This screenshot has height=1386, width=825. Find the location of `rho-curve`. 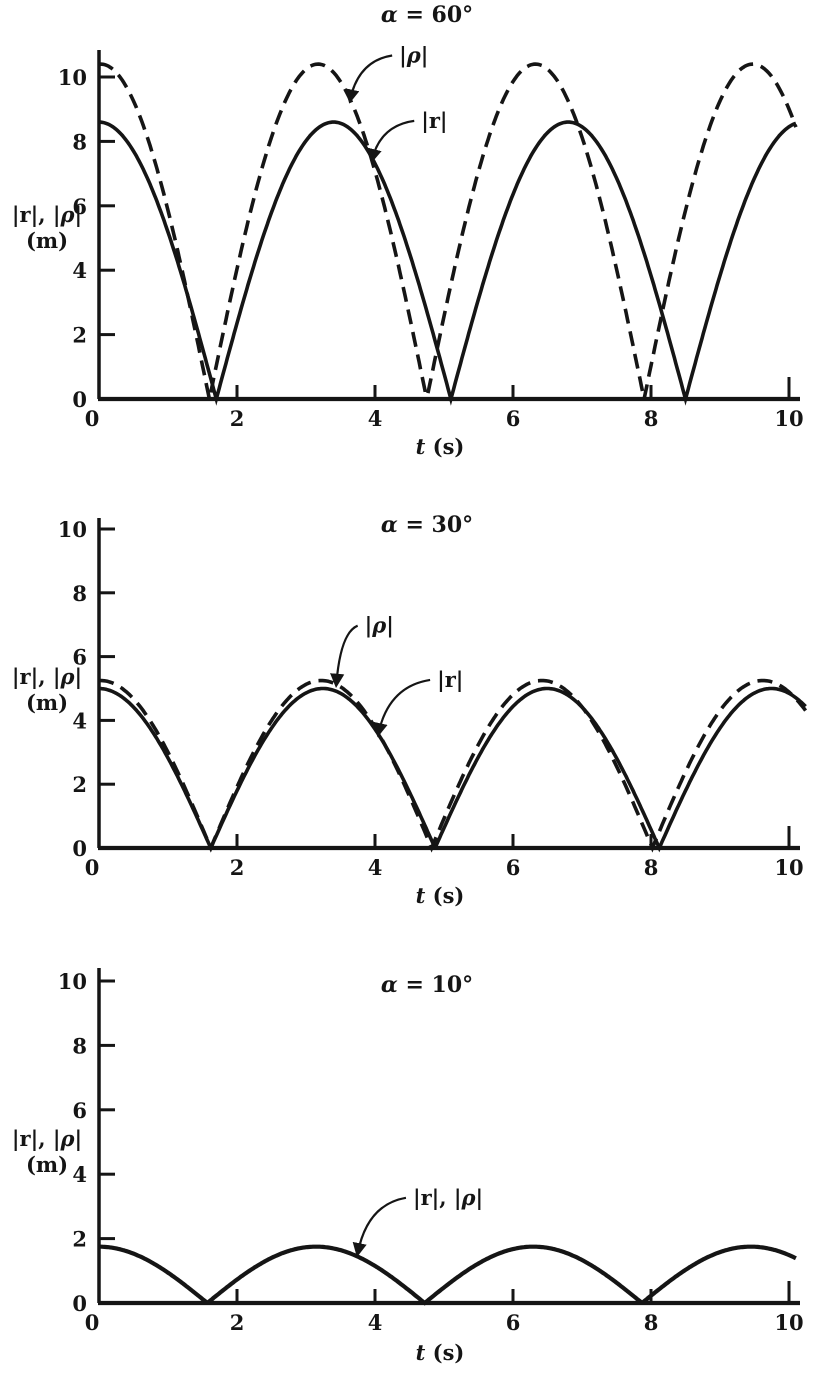

rho-curve is located at coordinates (453, 765).